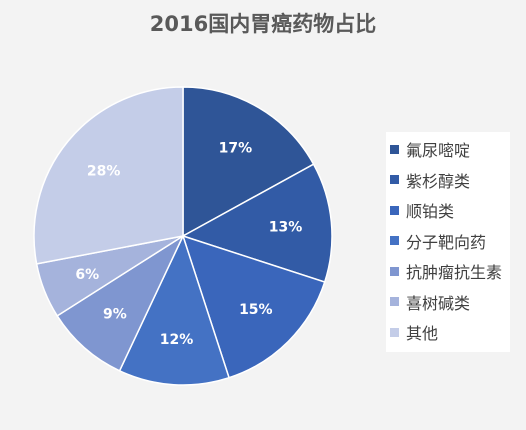 The width and height of the screenshot is (526, 430). What do you see at coordinates (430, 212) in the screenshot?
I see `legend-label: 顺铂类` at bounding box center [430, 212].